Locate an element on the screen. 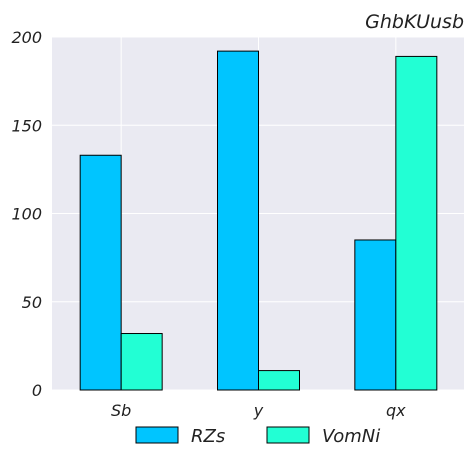 This screenshot has height=474, width=474. bar-RZs-Sb is located at coordinates (100, 272).